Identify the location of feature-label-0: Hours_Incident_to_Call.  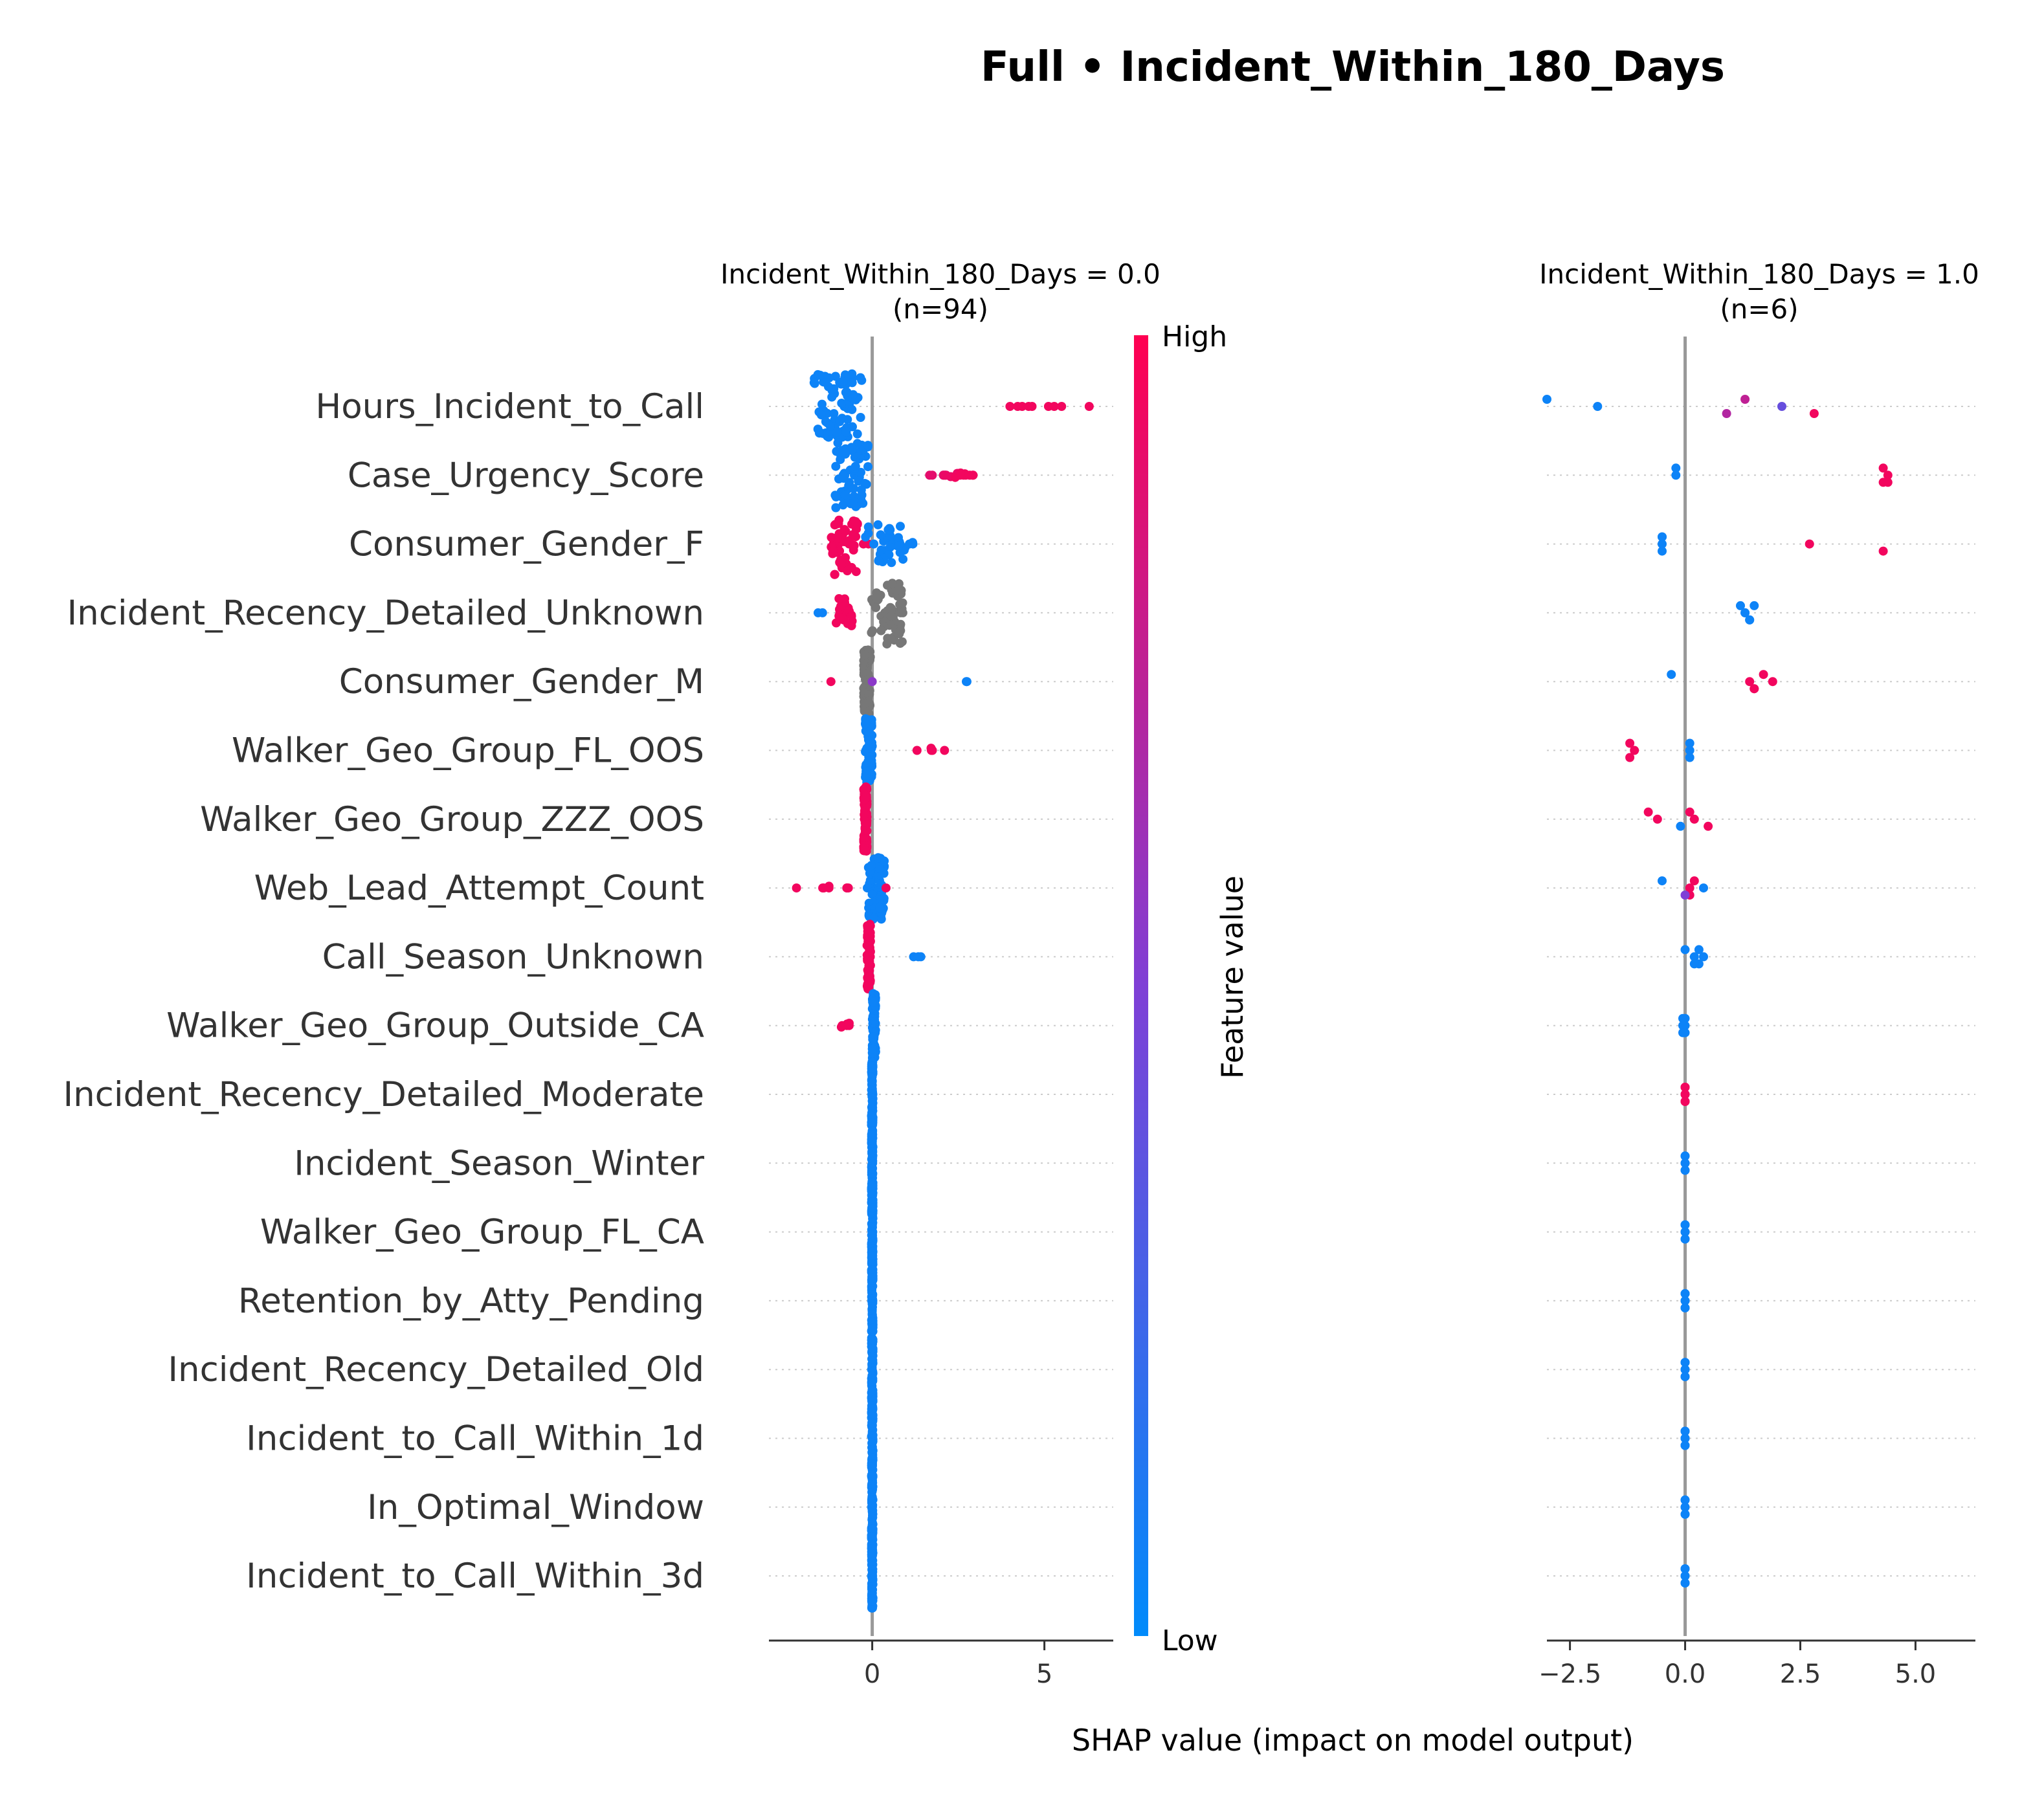
(510, 406).